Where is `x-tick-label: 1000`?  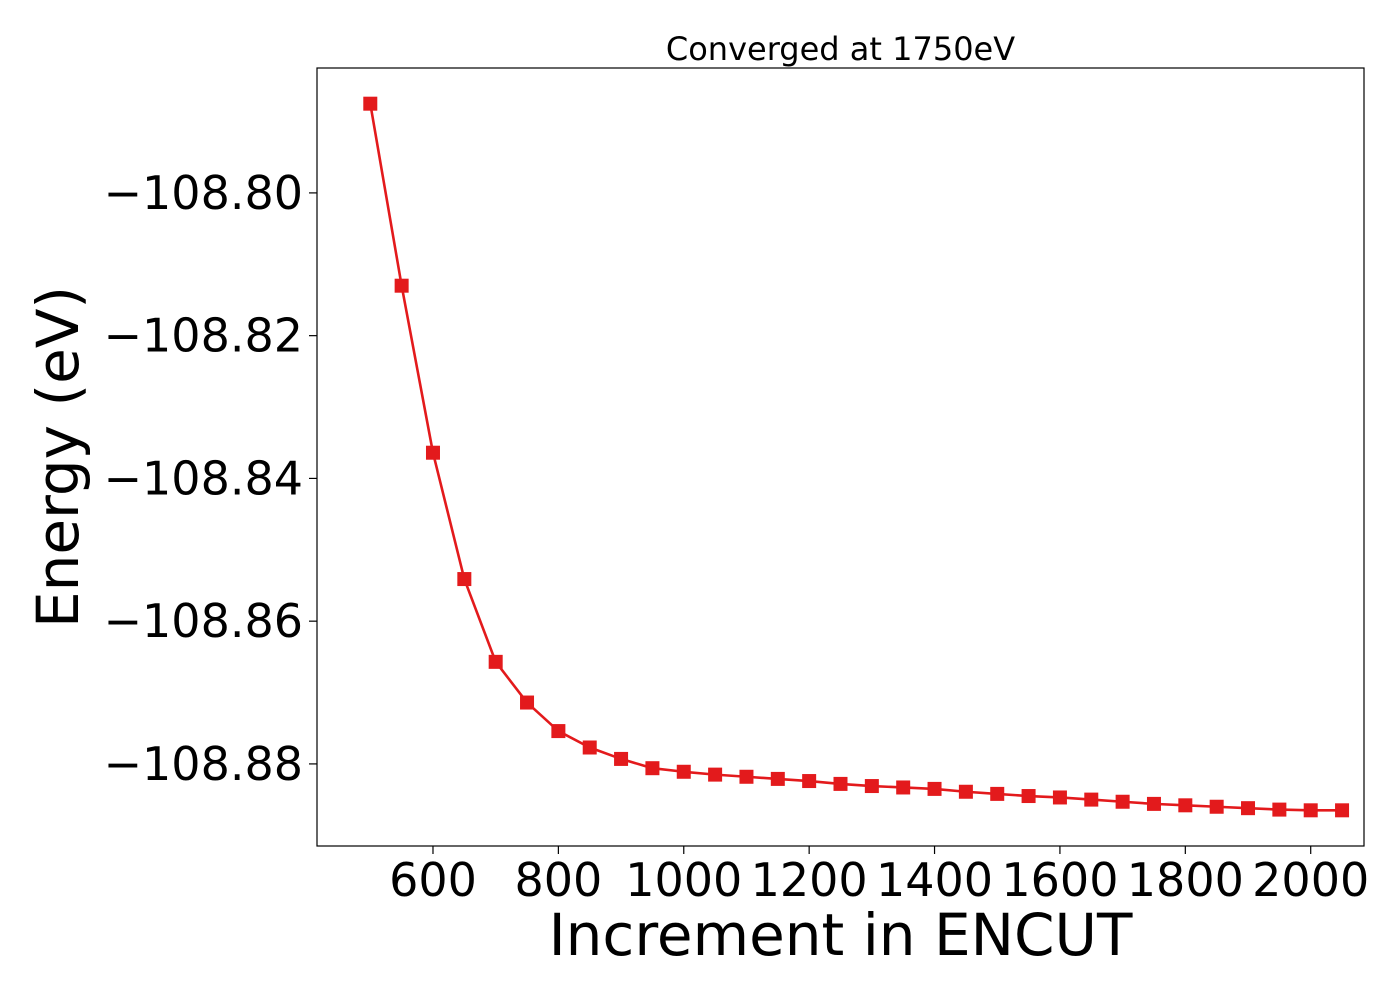 x-tick-label: 1000 is located at coordinates (683, 880).